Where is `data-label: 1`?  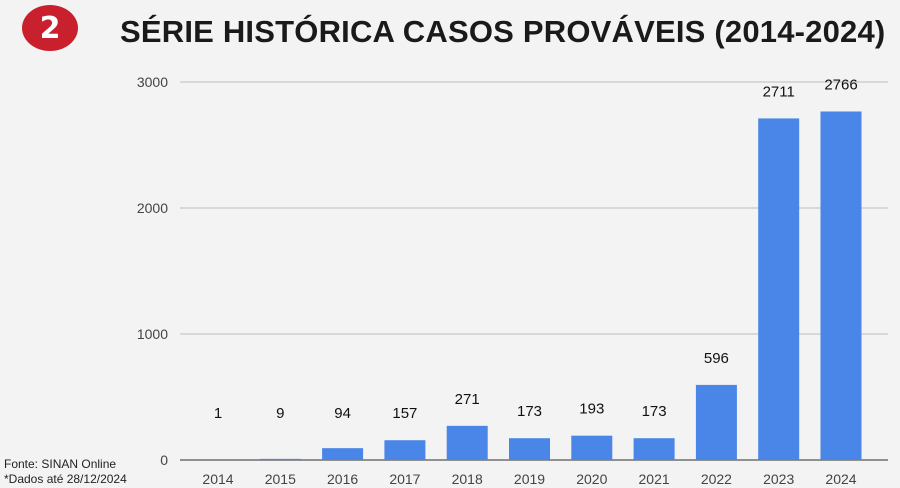
data-label: 1 is located at coordinates (218, 413).